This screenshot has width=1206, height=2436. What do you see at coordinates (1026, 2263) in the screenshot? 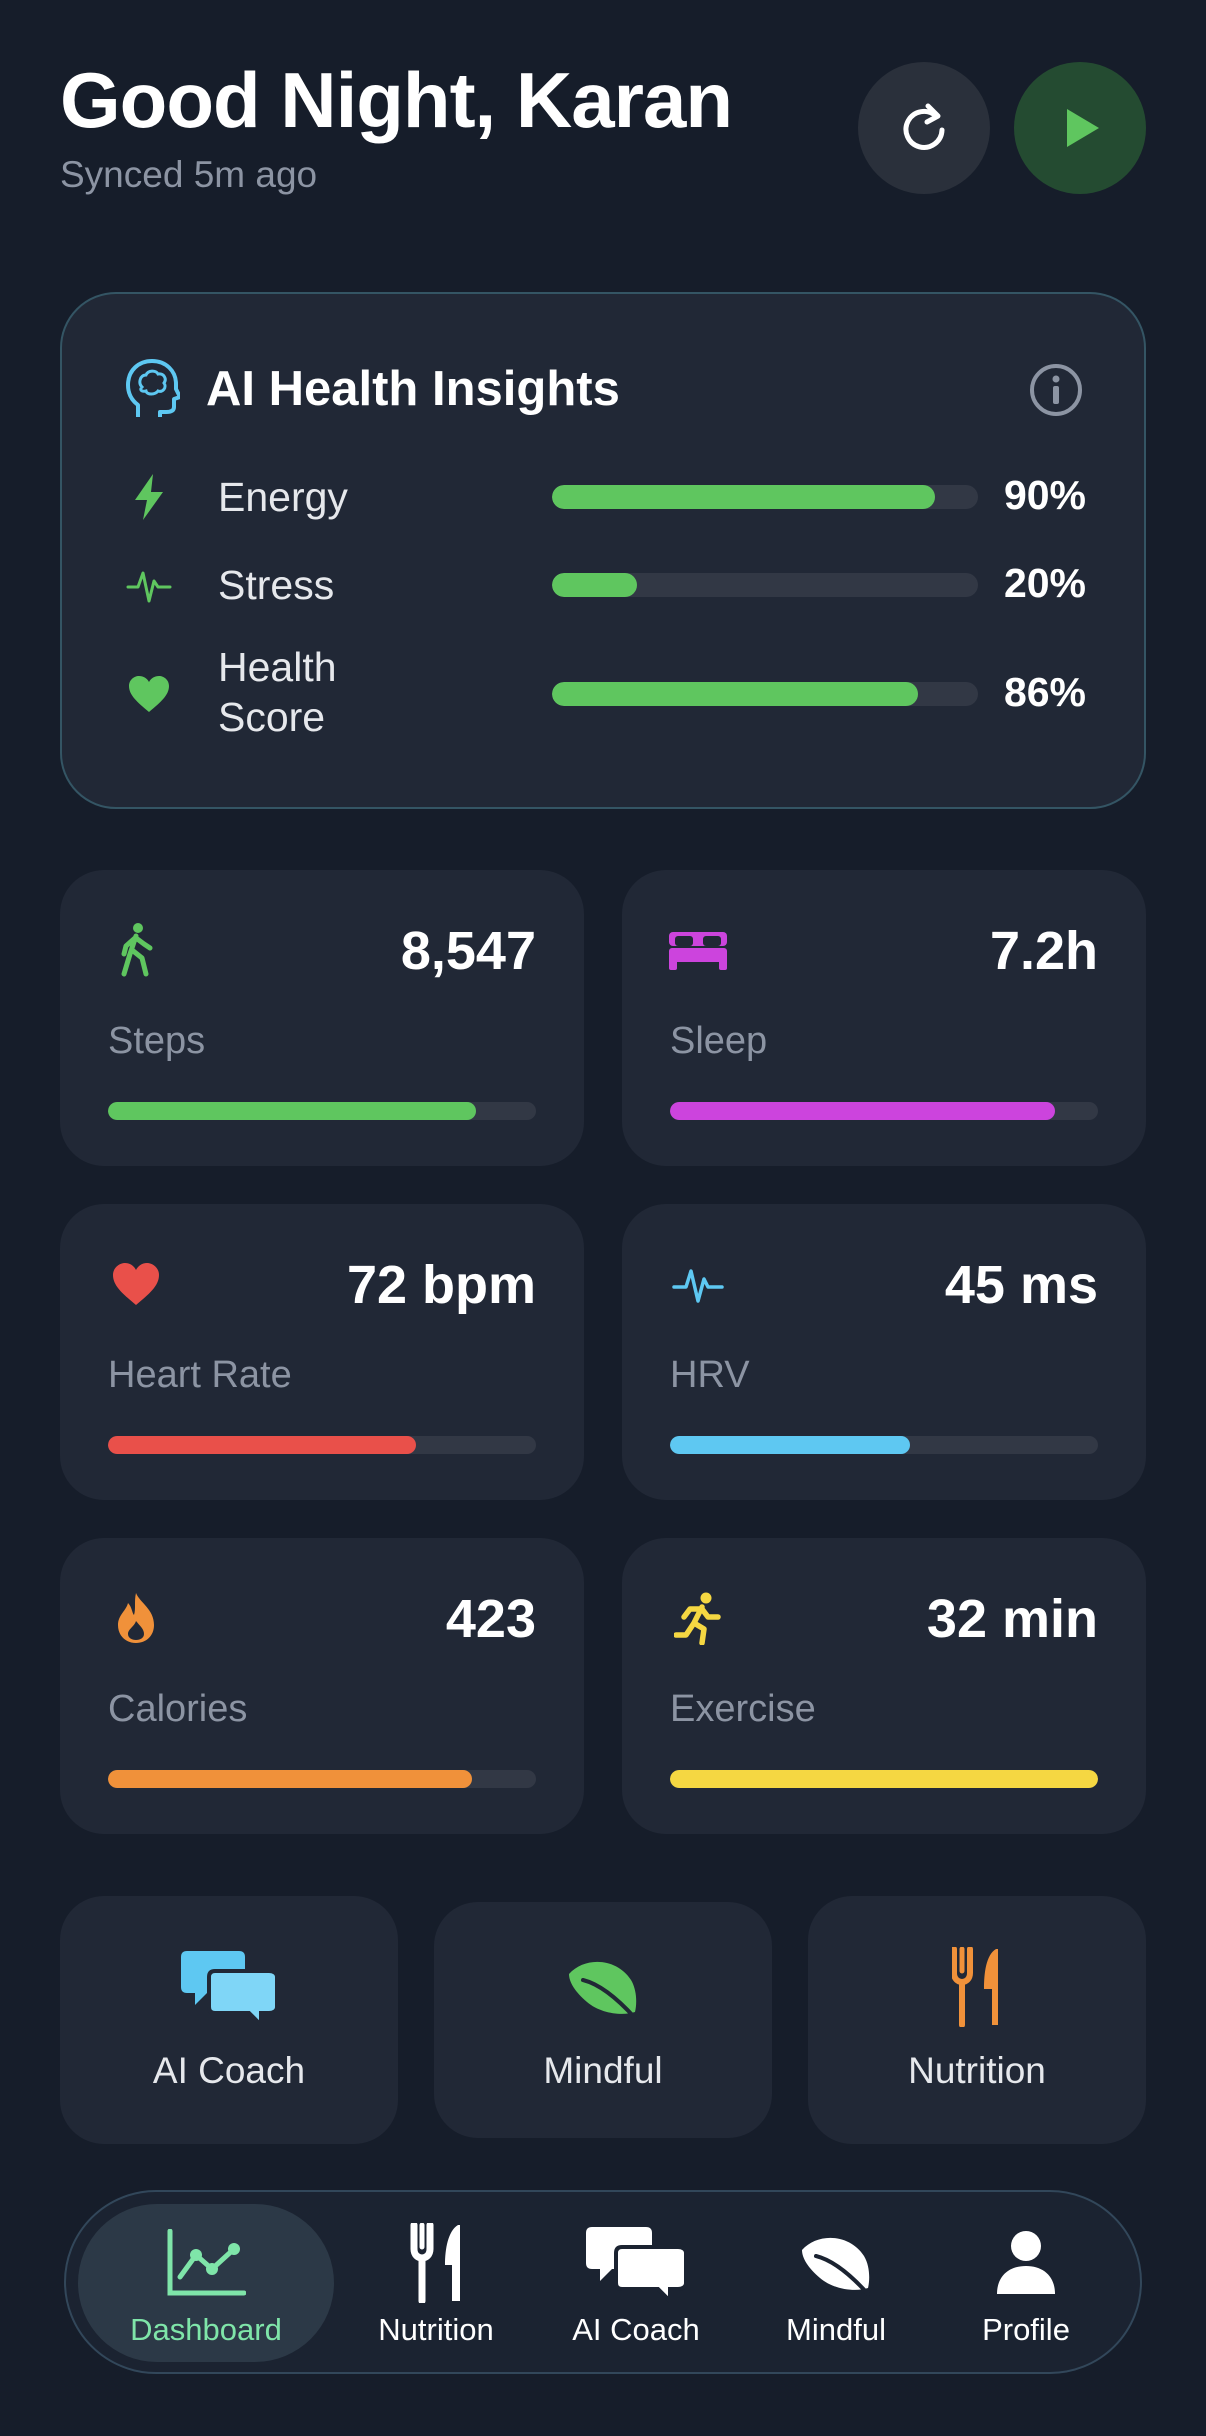
I see `person-icon` at bounding box center [1026, 2263].